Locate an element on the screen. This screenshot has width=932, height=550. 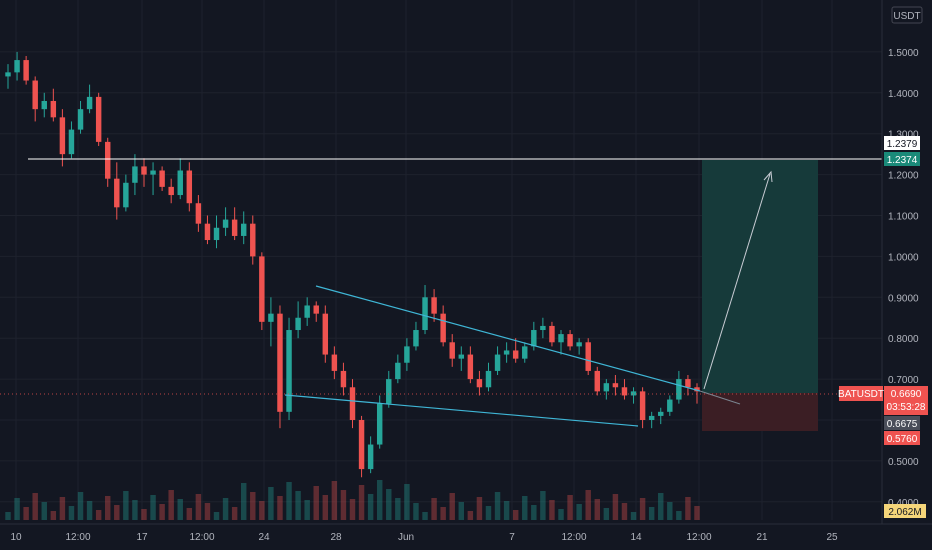
last-price-text: 0.6690 is located at coordinates (906, 394).